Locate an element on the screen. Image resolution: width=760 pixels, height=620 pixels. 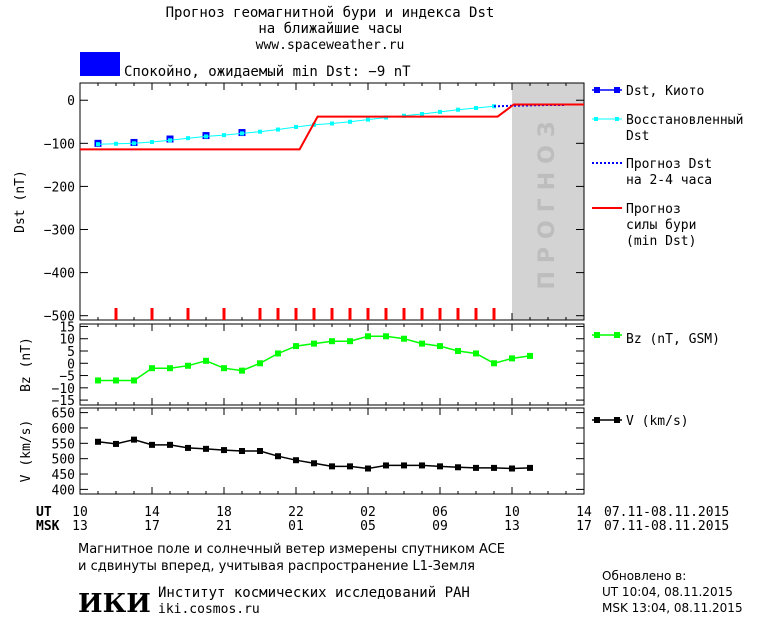
v-y-tick-label: 650 is located at coordinates (63, 414).